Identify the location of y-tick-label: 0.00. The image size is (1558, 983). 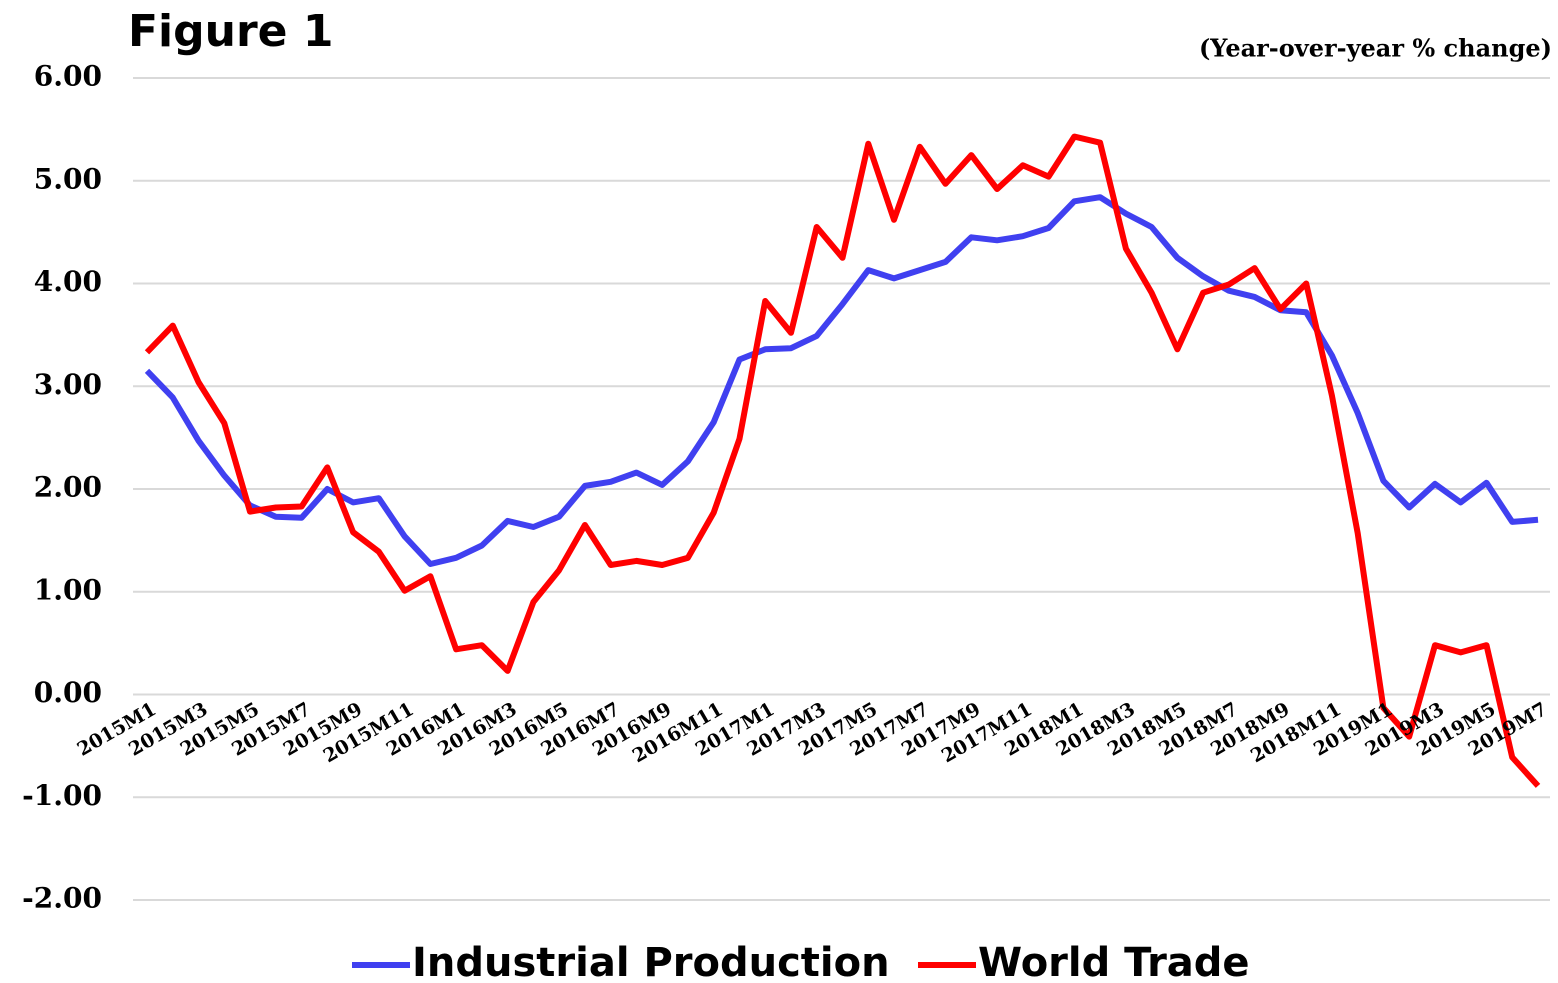
(68, 692).